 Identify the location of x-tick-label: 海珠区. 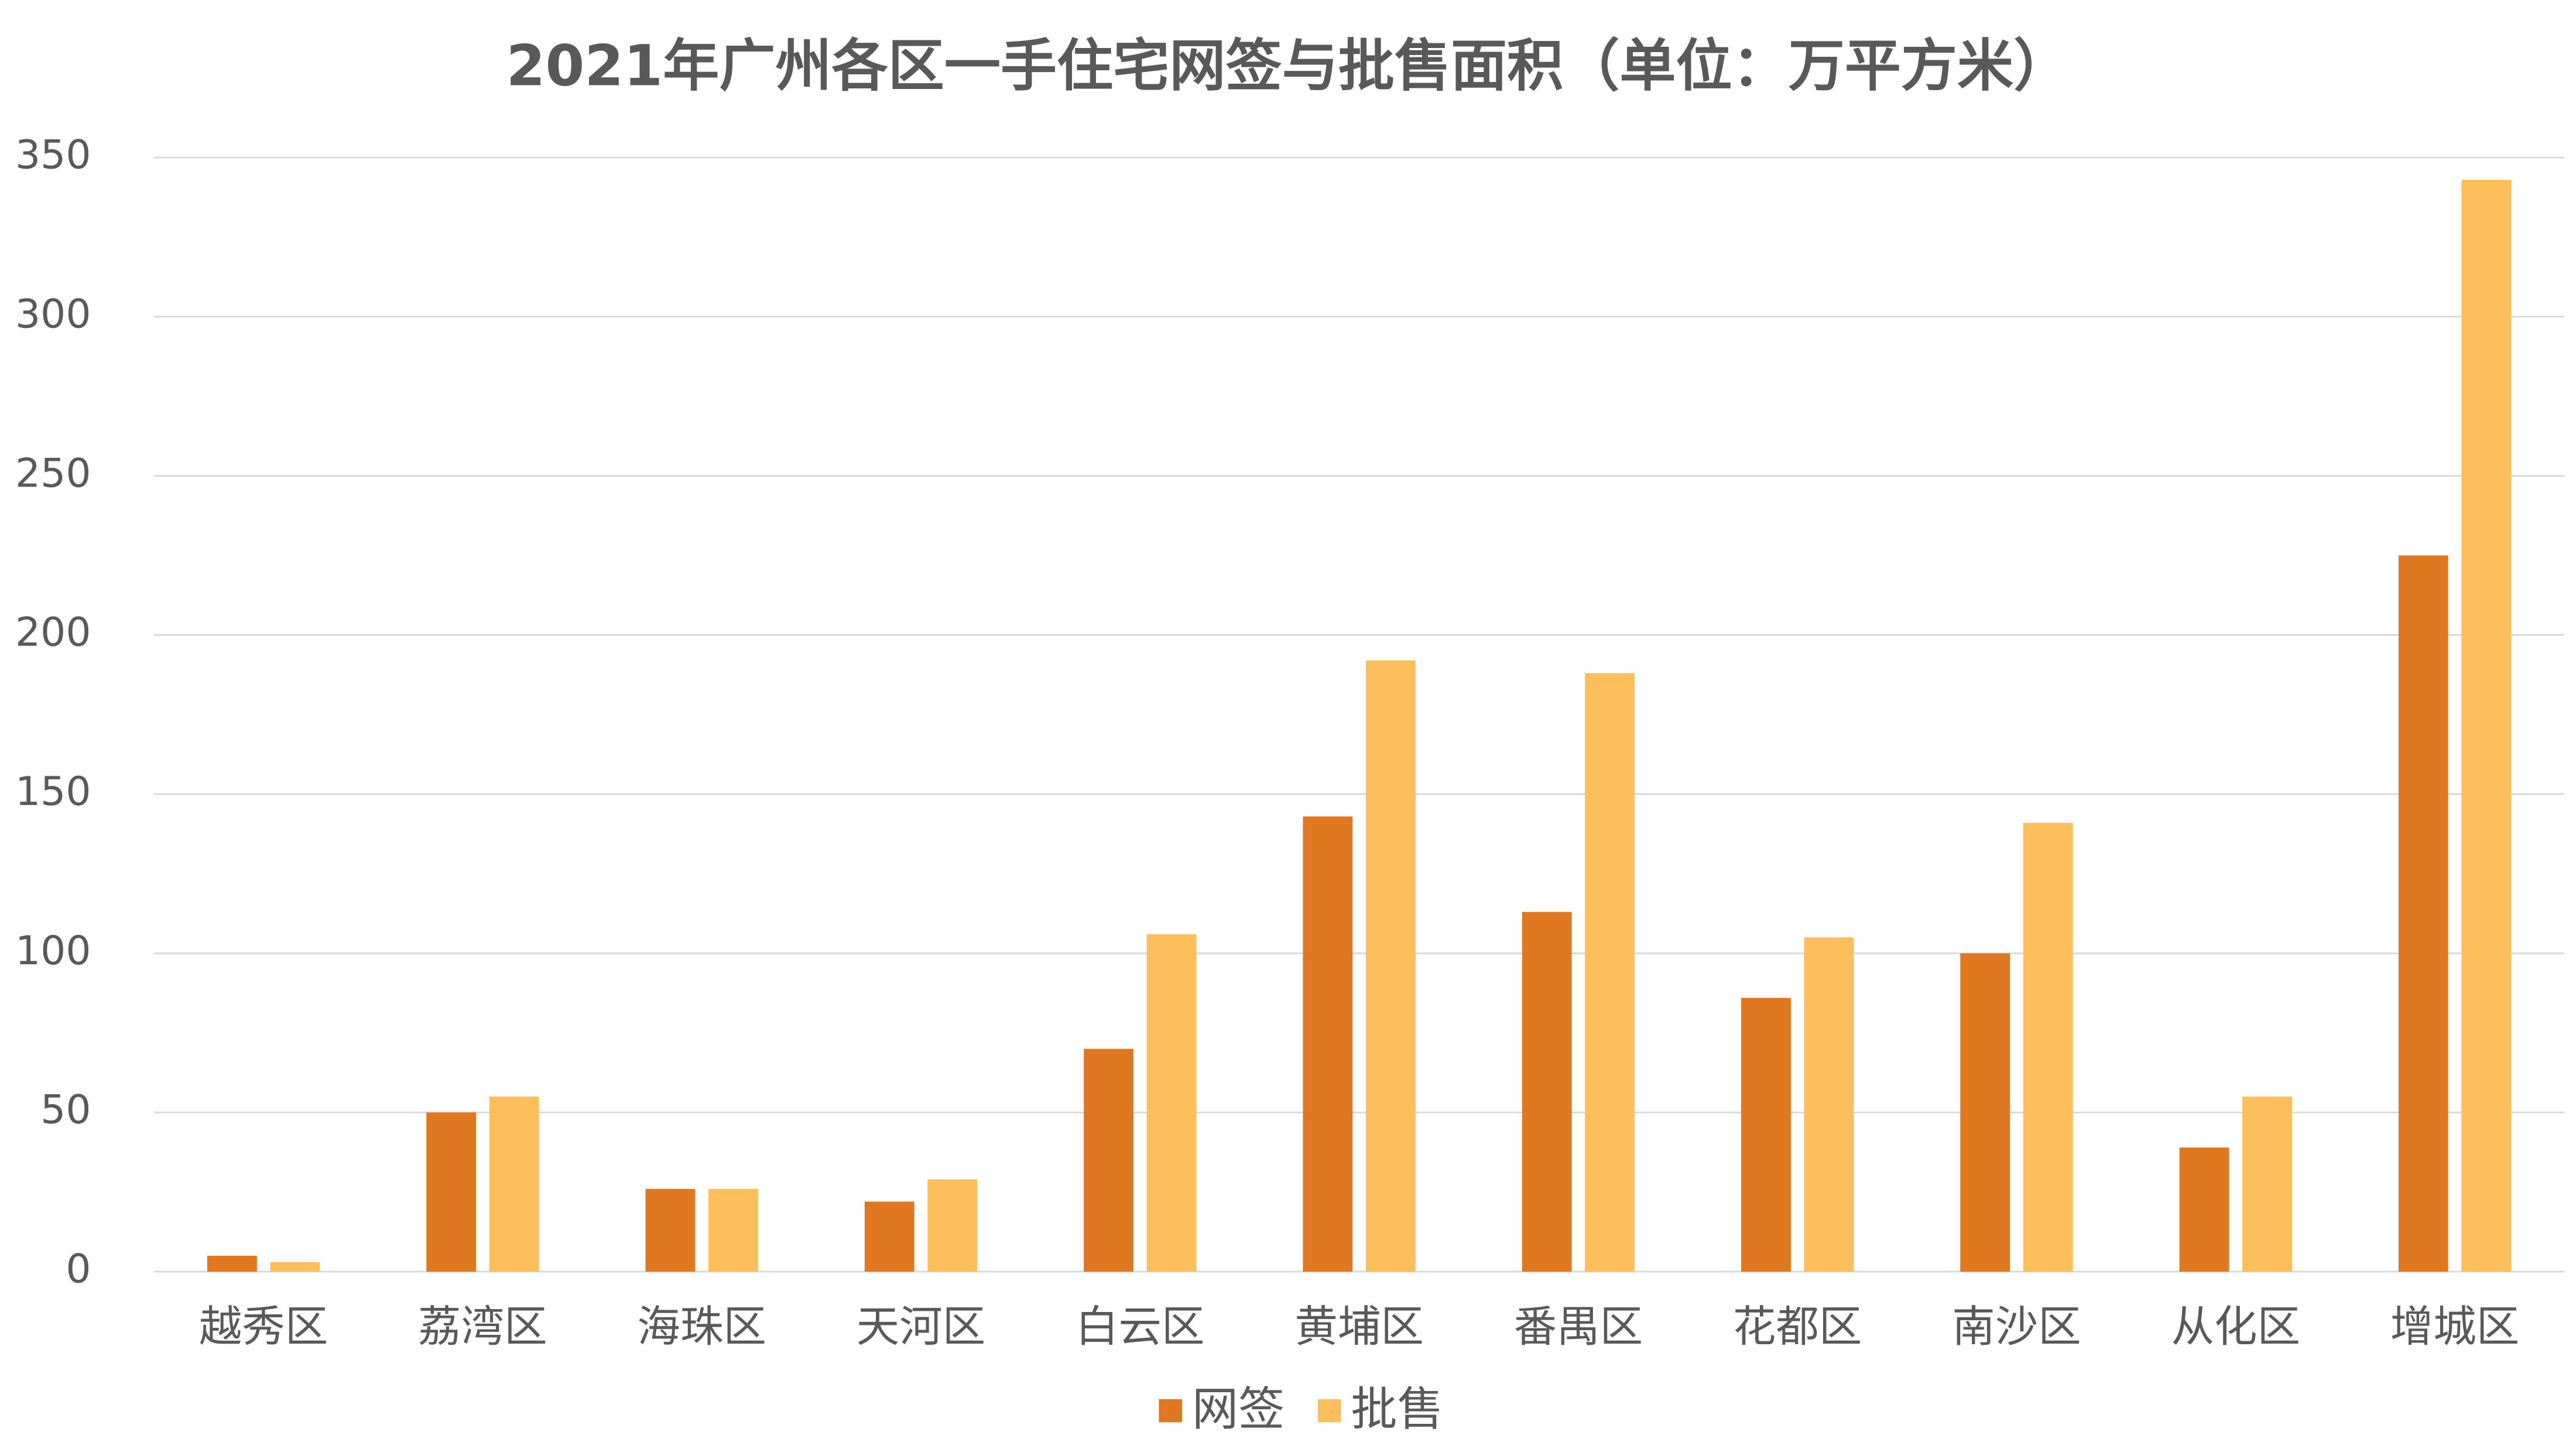
(701, 1327).